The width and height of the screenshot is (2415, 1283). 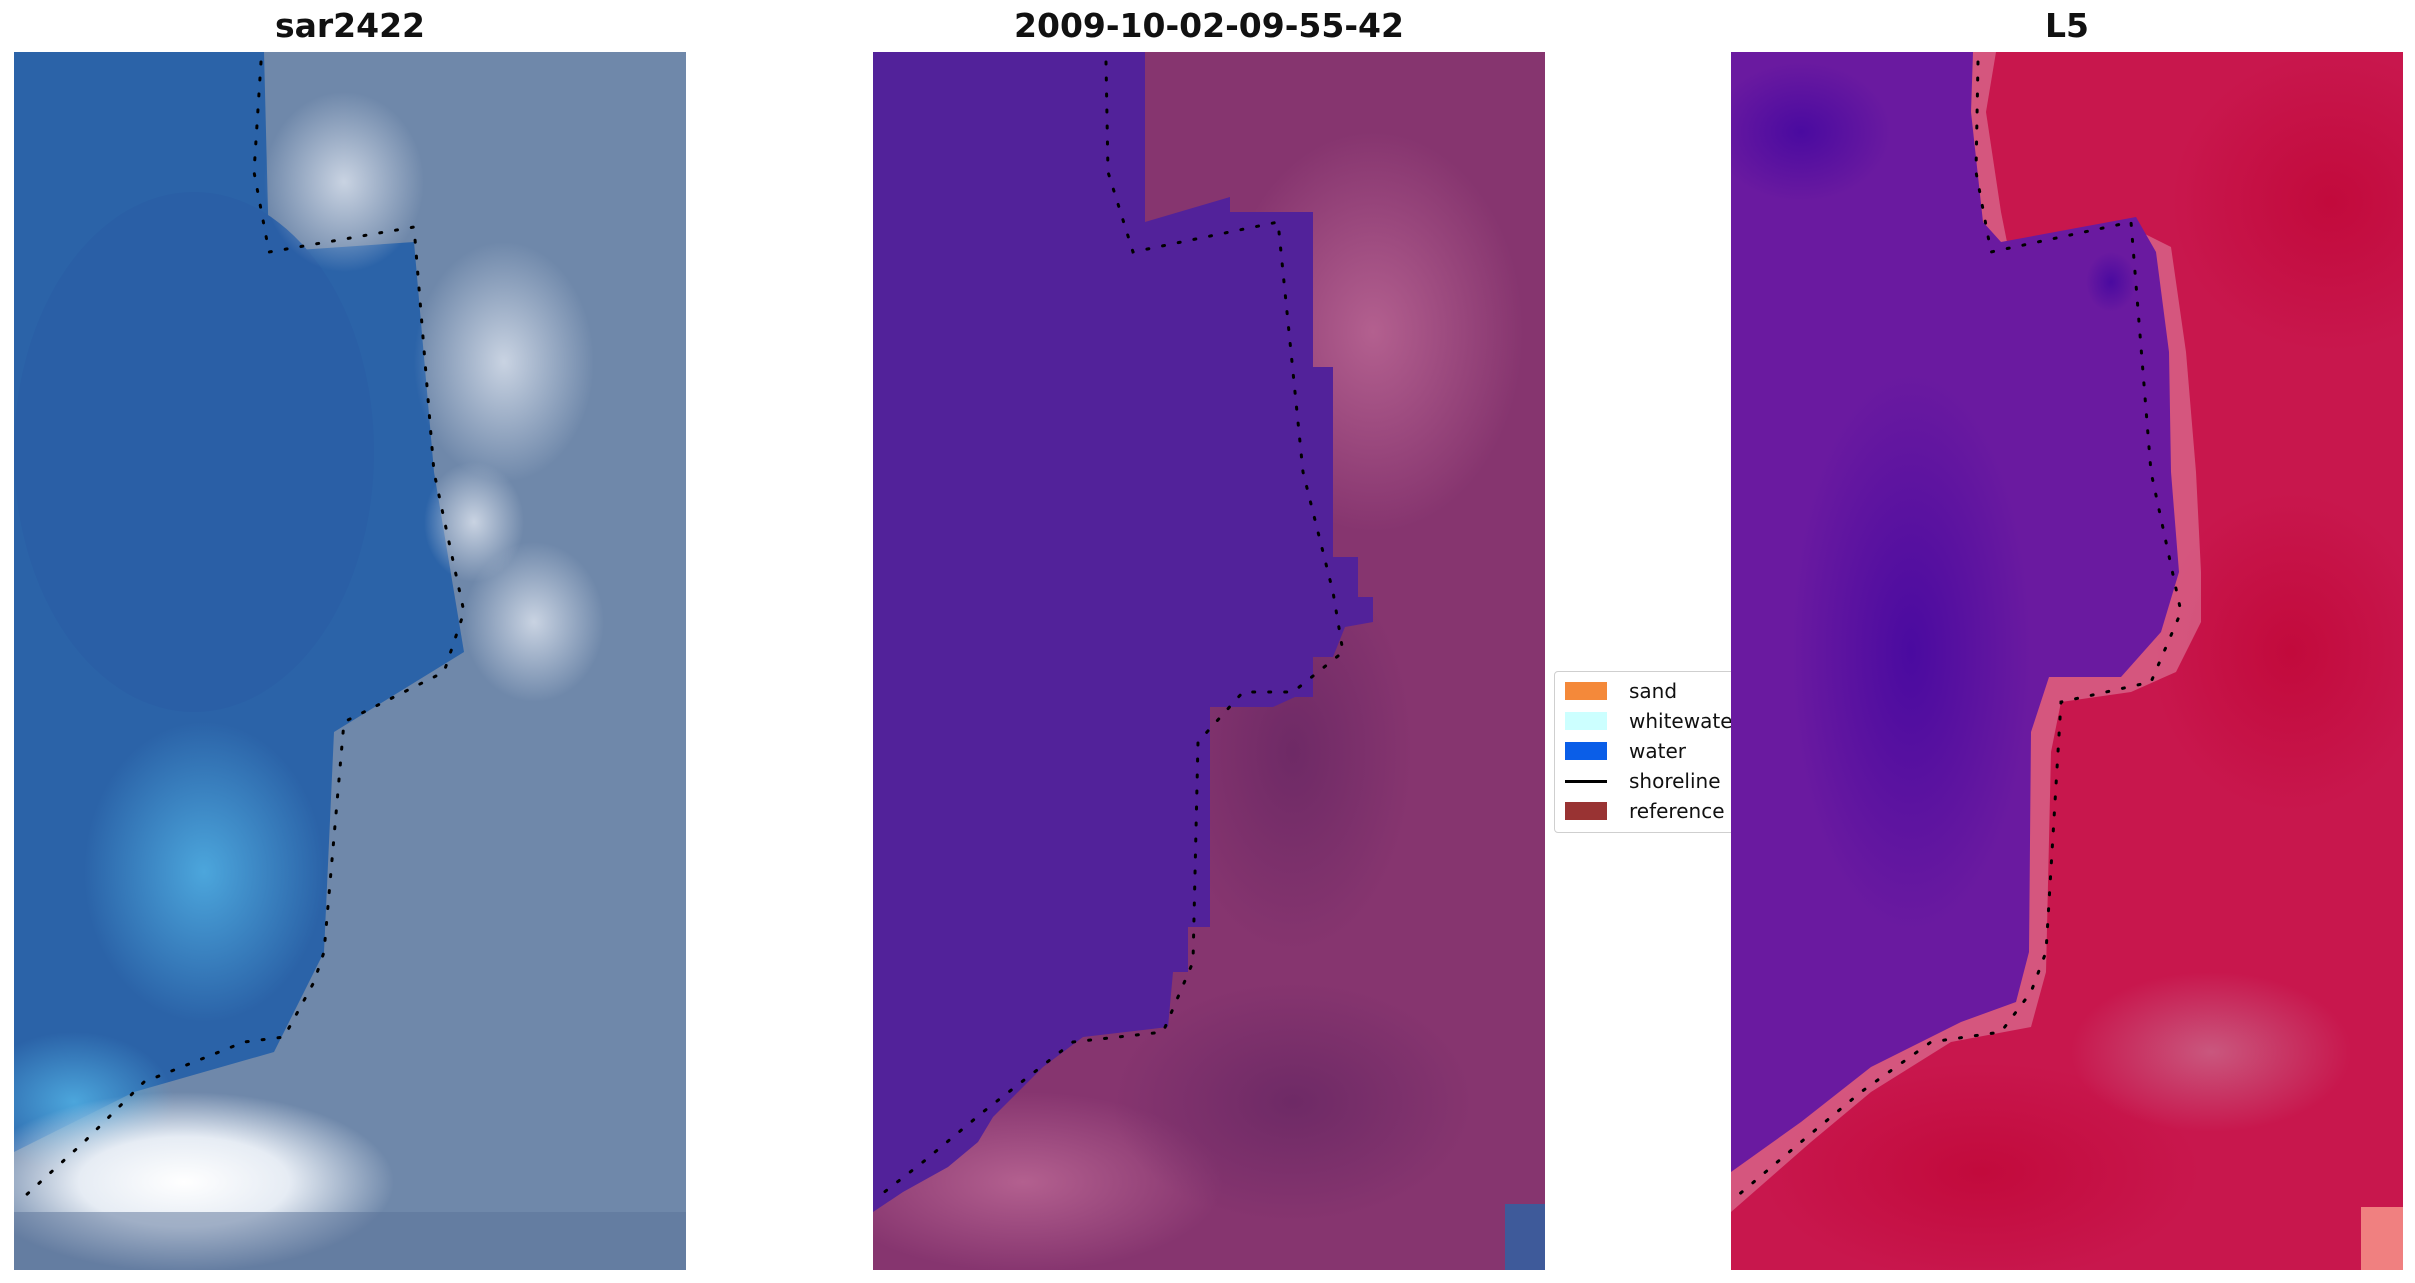 I want to click on water-swatch, so click(x=1586, y=751).